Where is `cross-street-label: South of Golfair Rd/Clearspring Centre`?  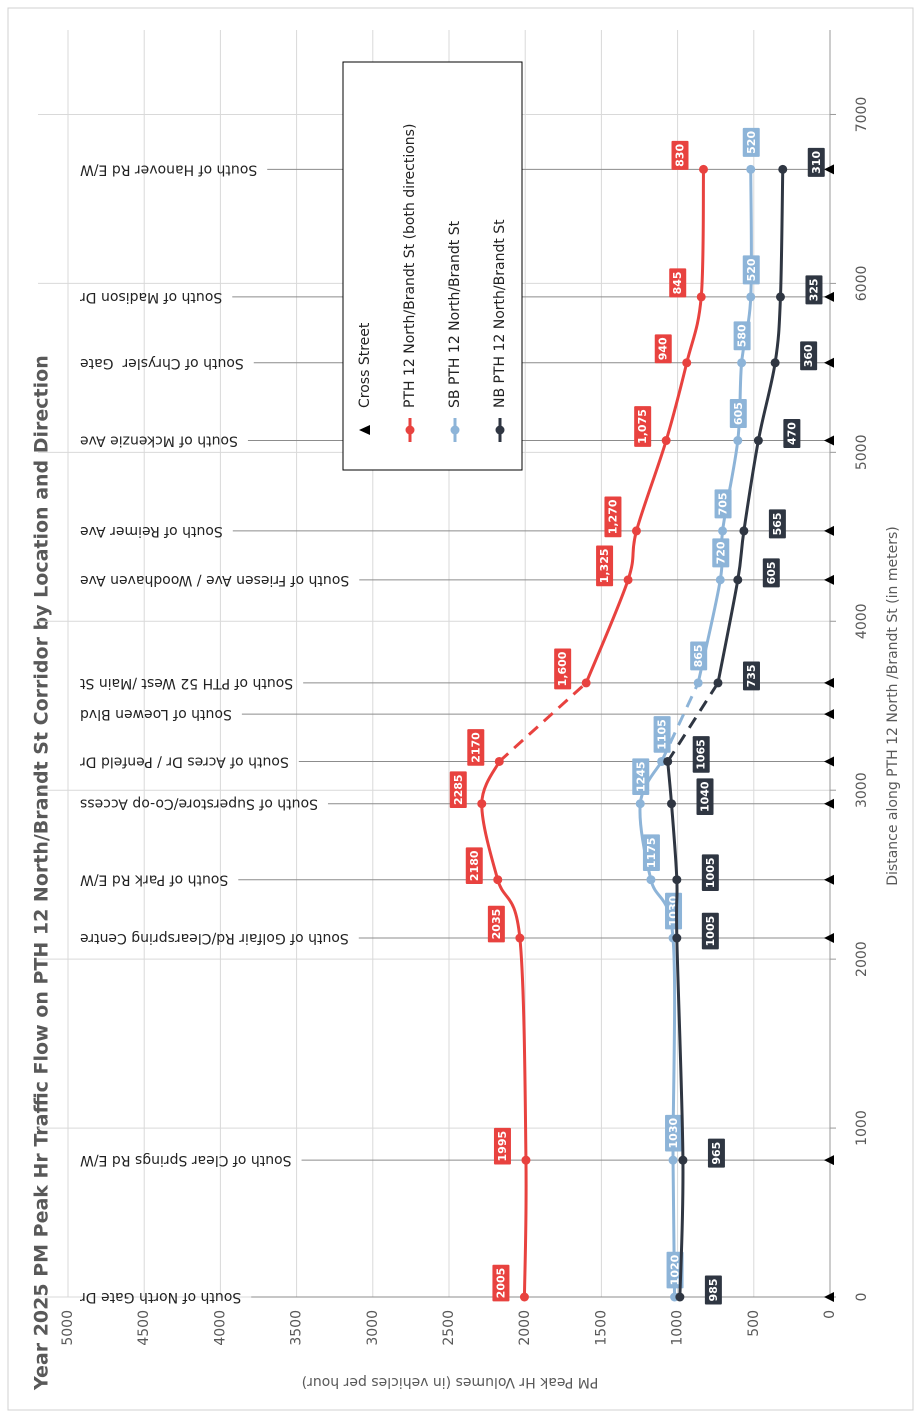
cross-street-label: South of Golfair Rd/Clearspring Centre is located at coordinates (214, 938).